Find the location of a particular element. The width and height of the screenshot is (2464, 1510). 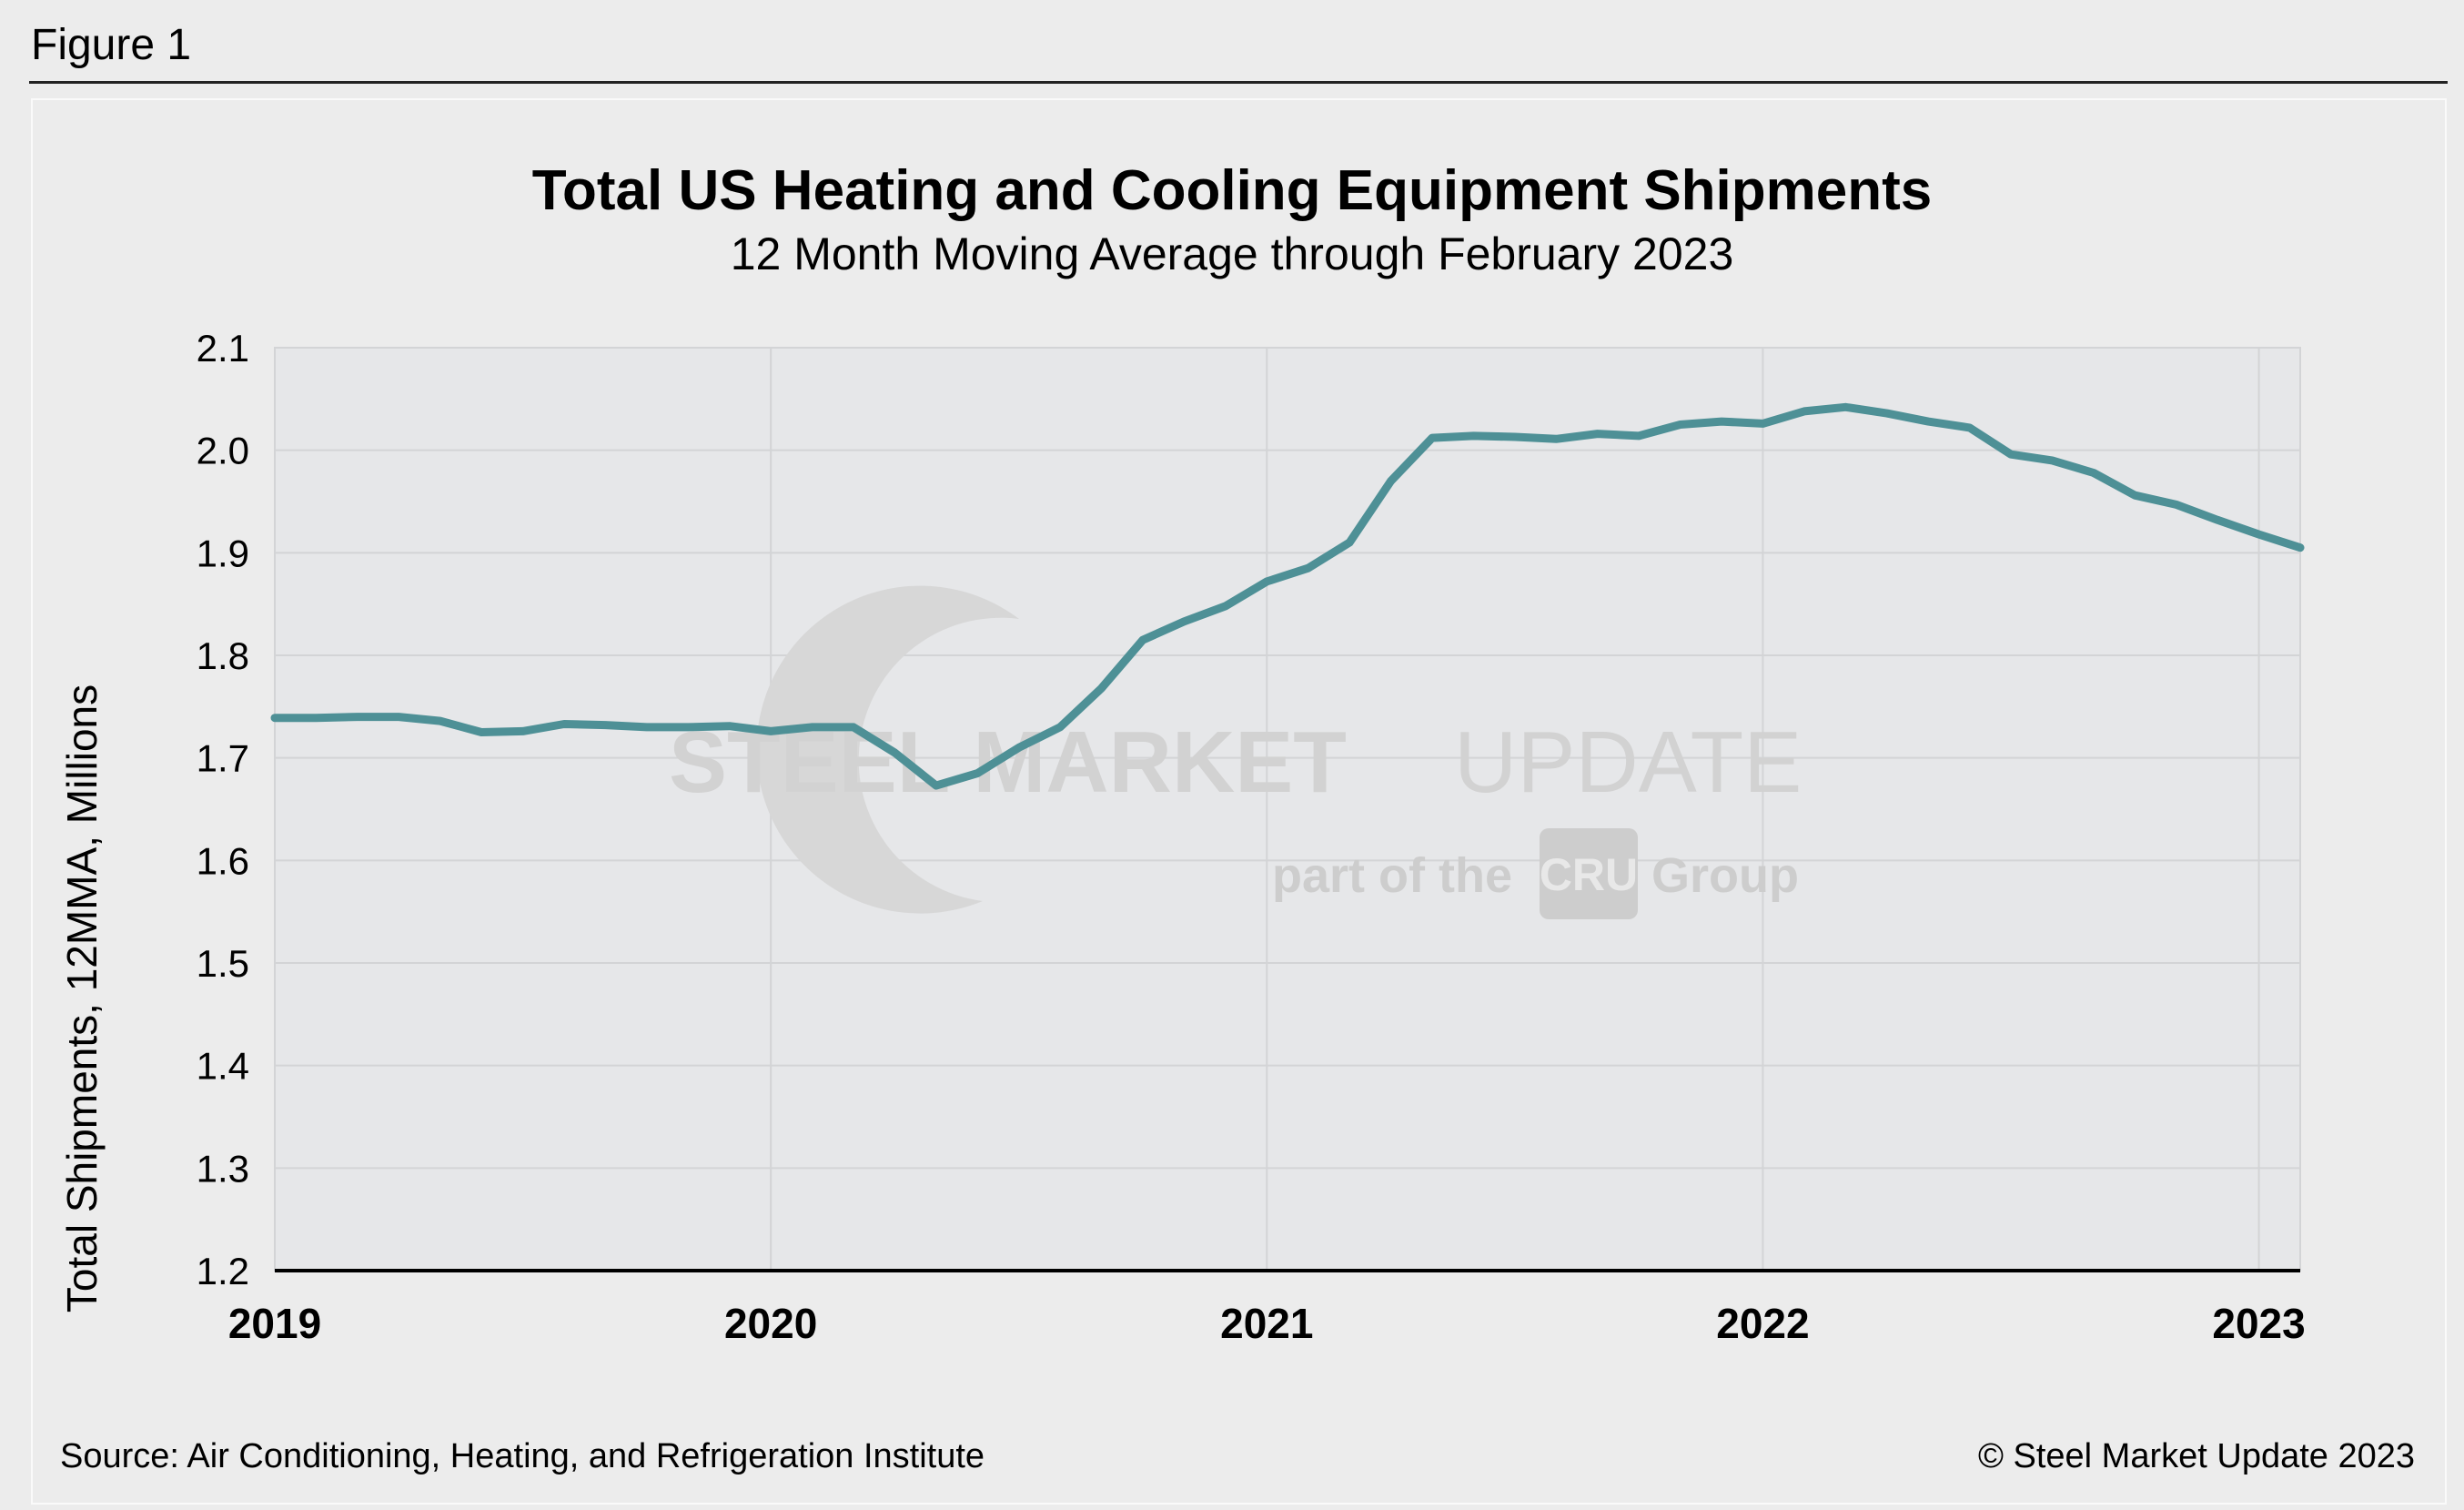

watermark-tagline-mark: CRU is located at coordinates (1589, 875).